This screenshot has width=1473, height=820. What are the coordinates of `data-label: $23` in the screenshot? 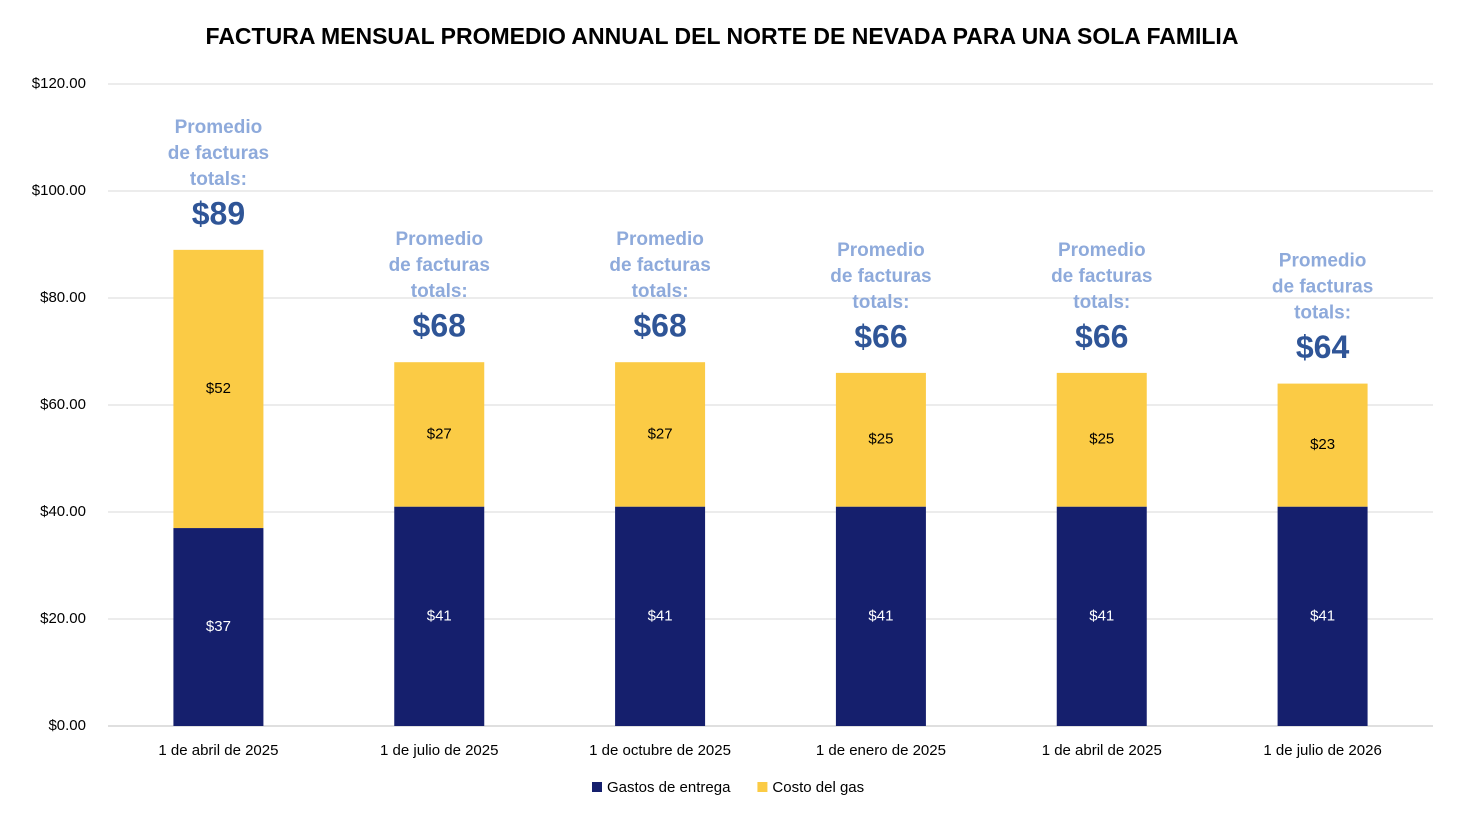 It's located at (1322, 444).